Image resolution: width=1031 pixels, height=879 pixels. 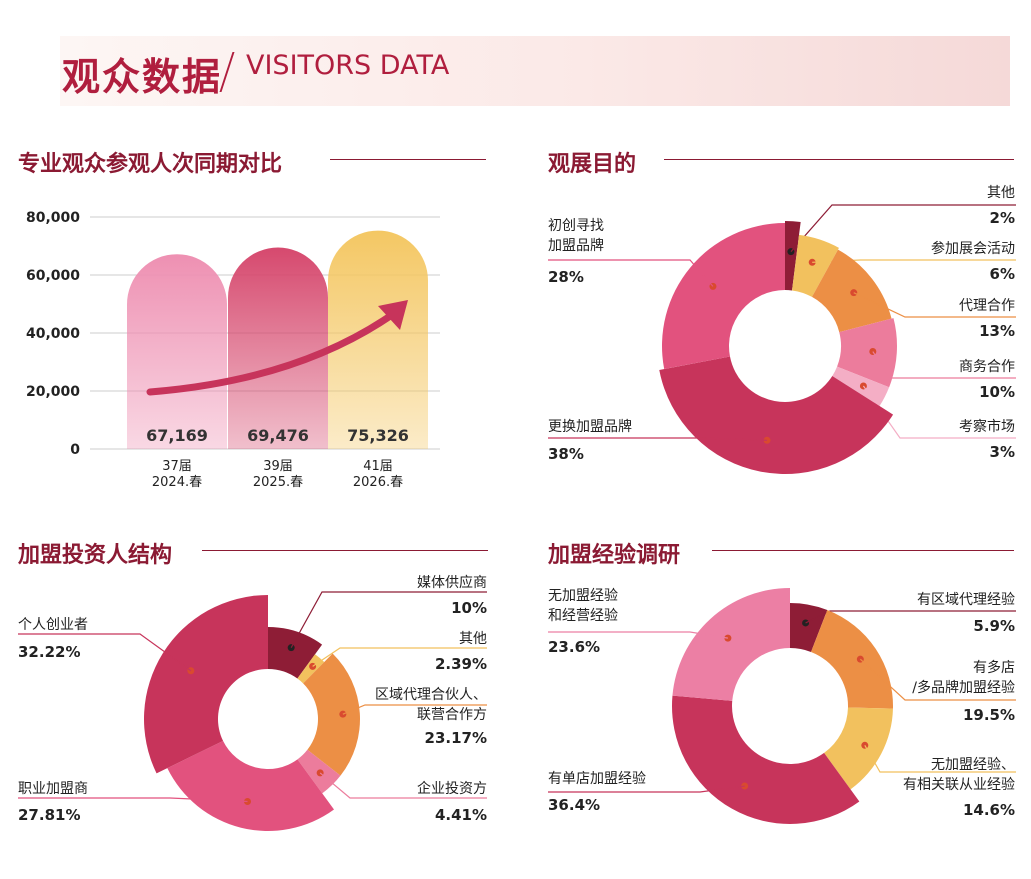 What do you see at coordinates (452, 583) in the screenshot?
I see `investor-label-media: 媒体供应商` at bounding box center [452, 583].